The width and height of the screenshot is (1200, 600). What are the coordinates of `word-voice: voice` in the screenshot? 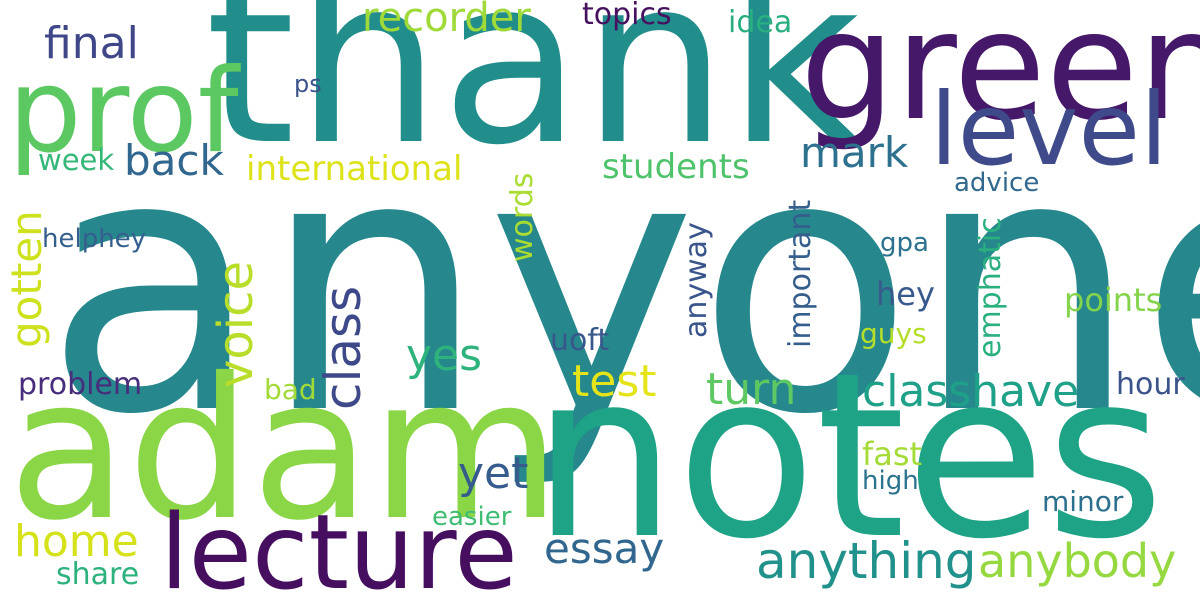 It's located at (236, 324).